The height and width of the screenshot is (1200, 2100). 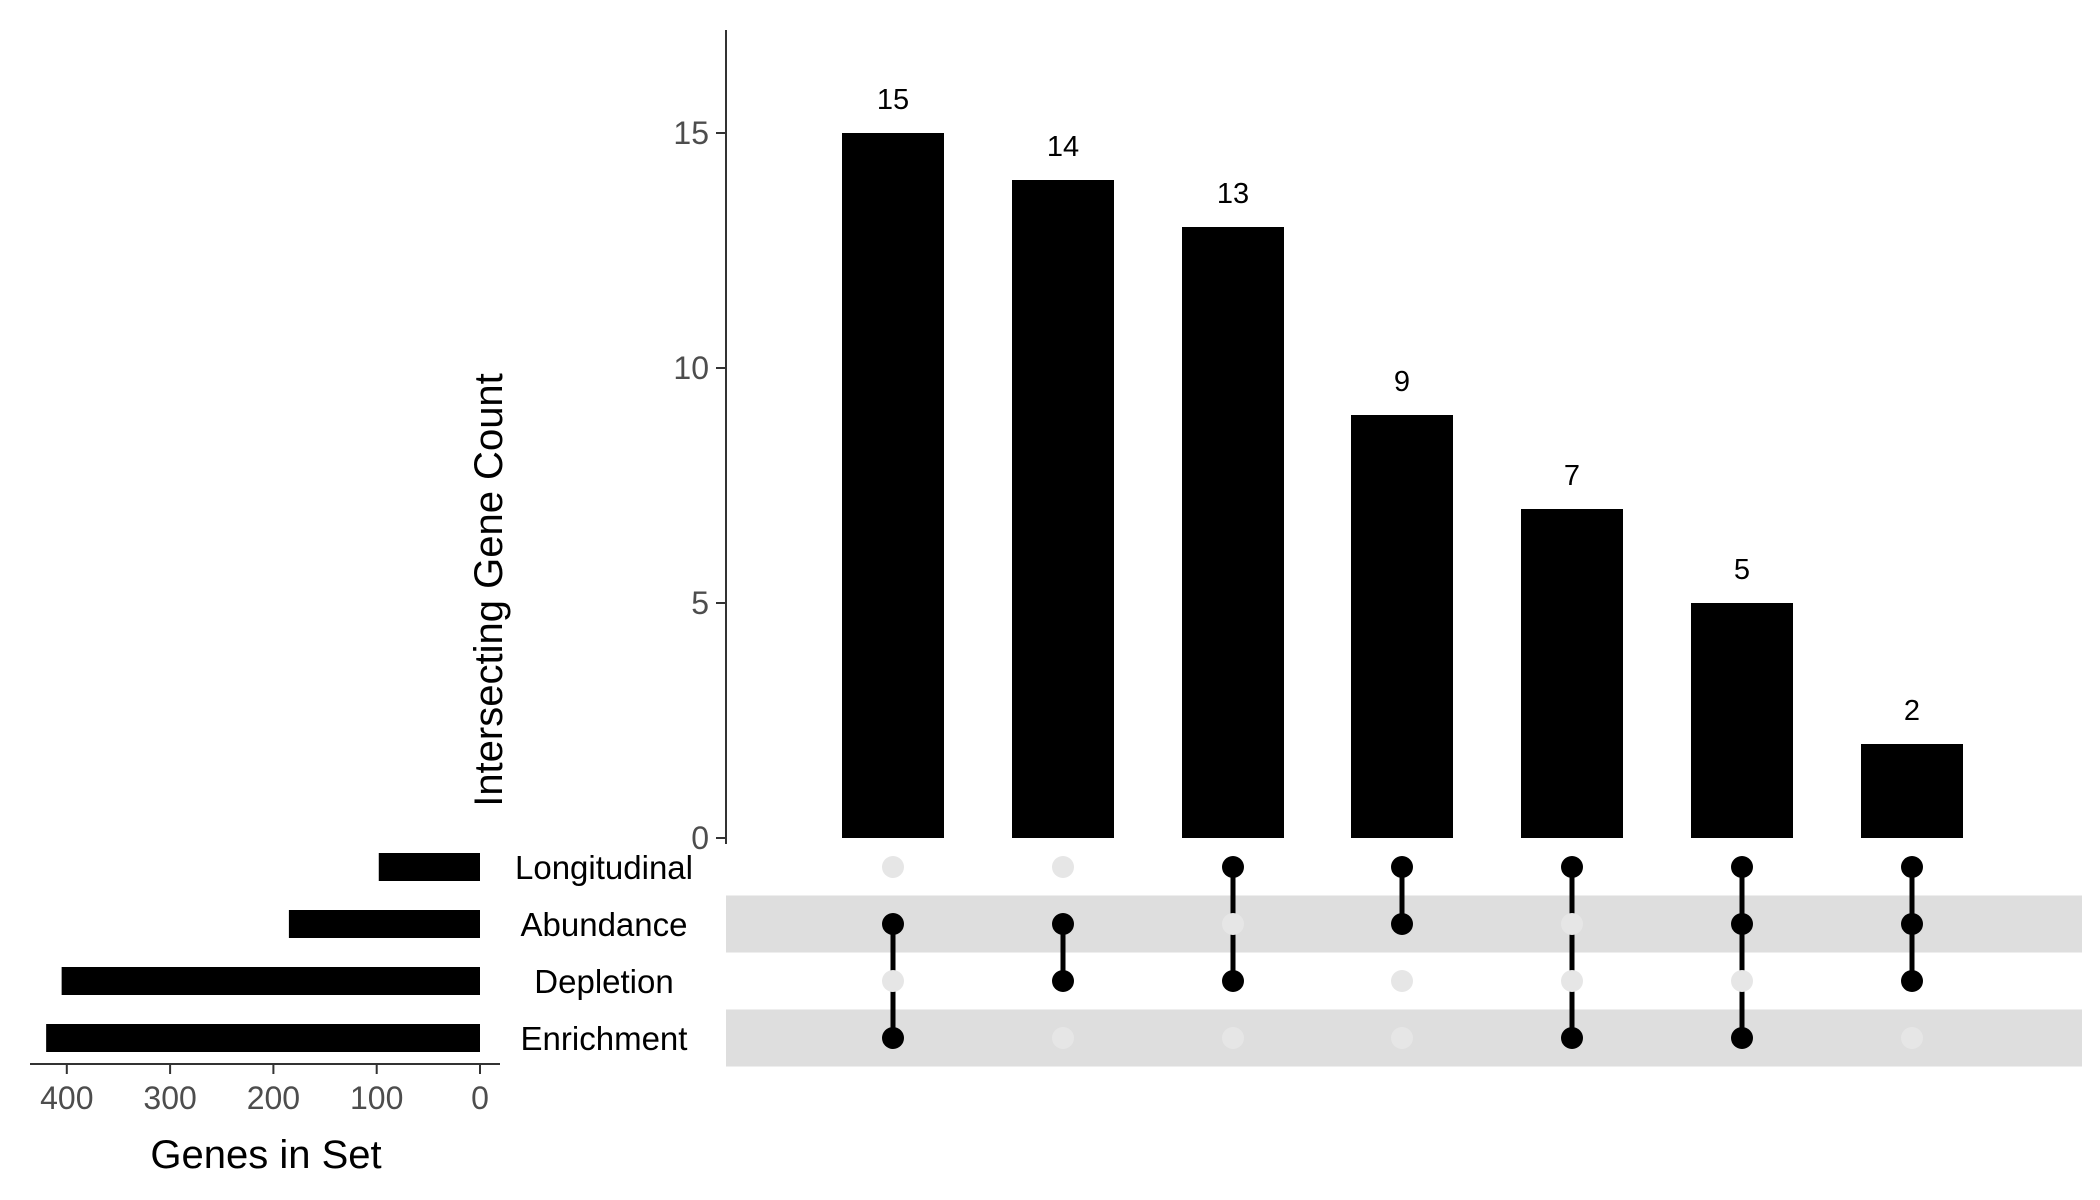 I want to click on set-labels: Longitudinal Abundance Depletion Enrichment, so click(x=604, y=953).